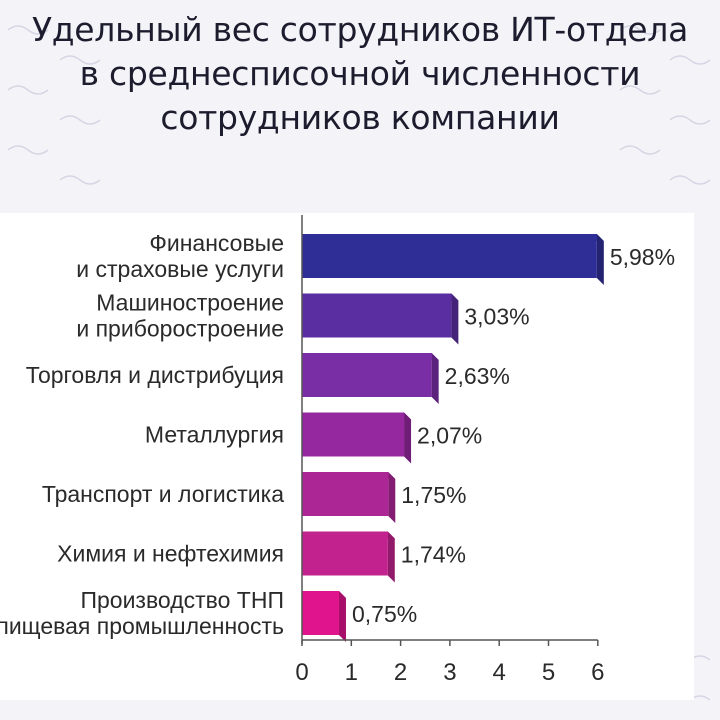  Describe the element at coordinates (190, 303) in the screenshot. I see `category-label-2-line-1: Машиностроение` at that location.